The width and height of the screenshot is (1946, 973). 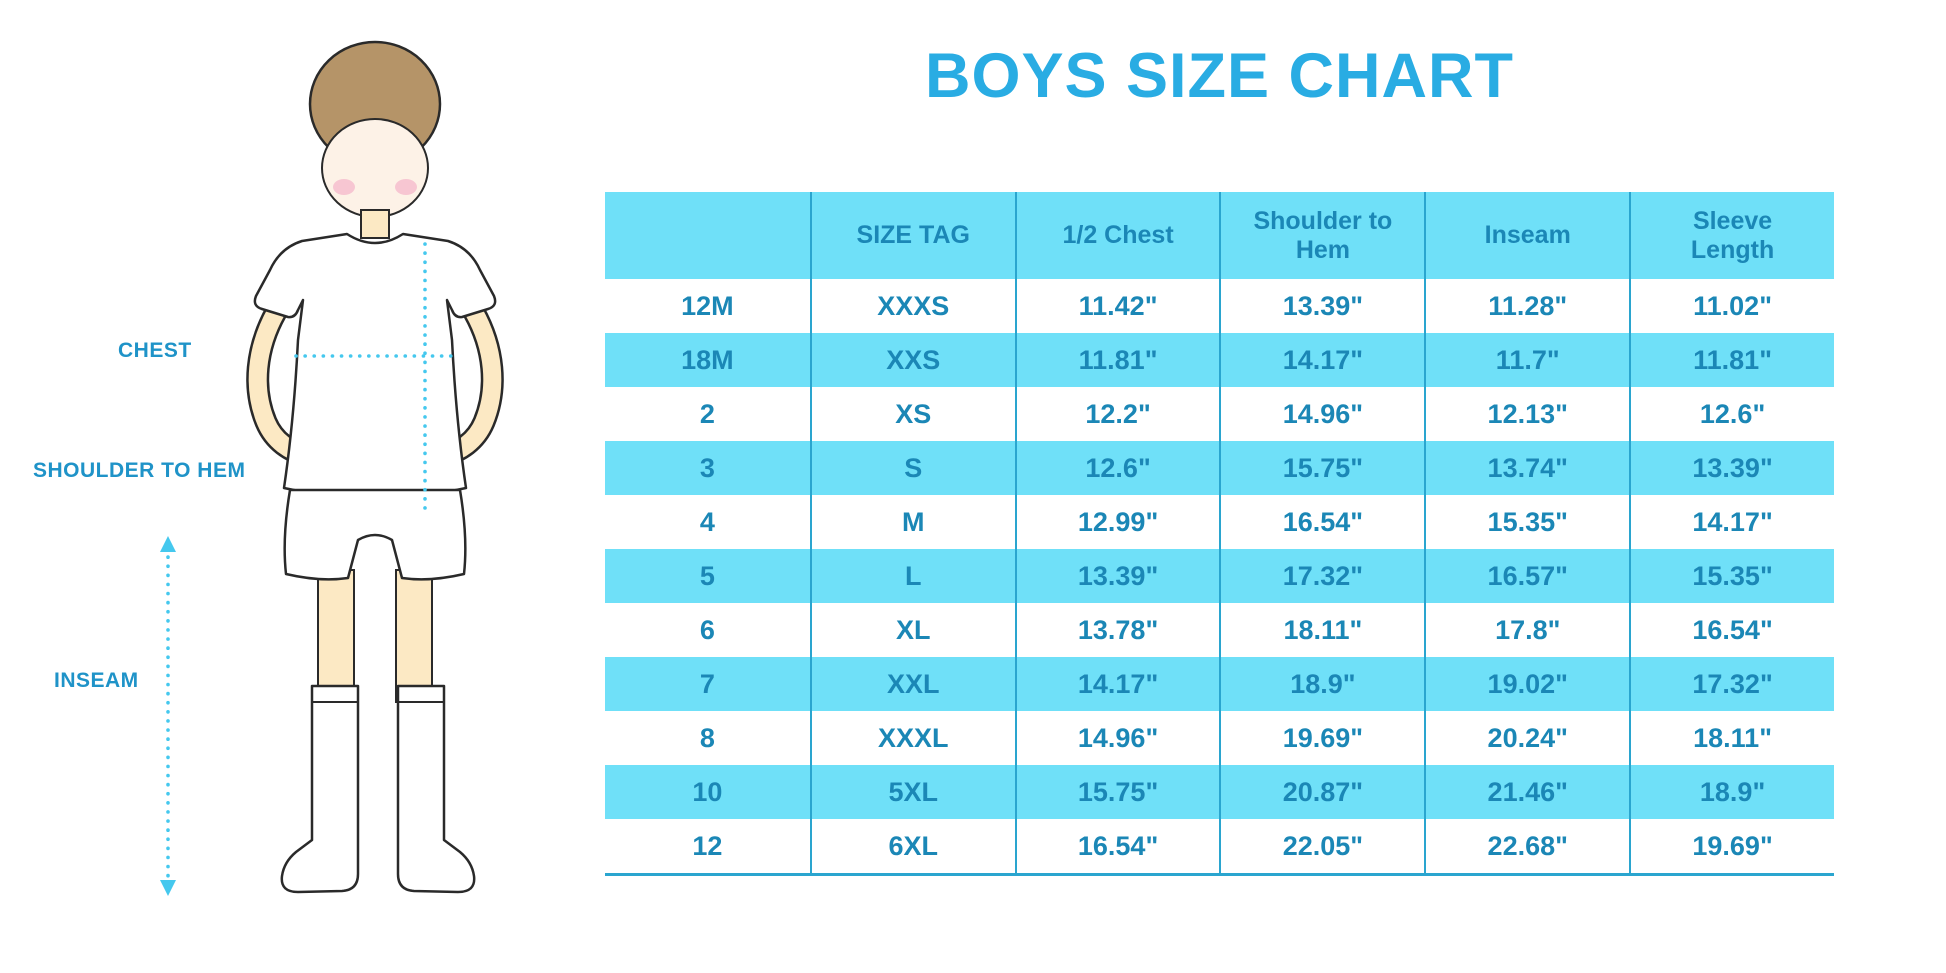 What do you see at coordinates (912, 306) in the screenshot?
I see `value-cell: XXXS` at bounding box center [912, 306].